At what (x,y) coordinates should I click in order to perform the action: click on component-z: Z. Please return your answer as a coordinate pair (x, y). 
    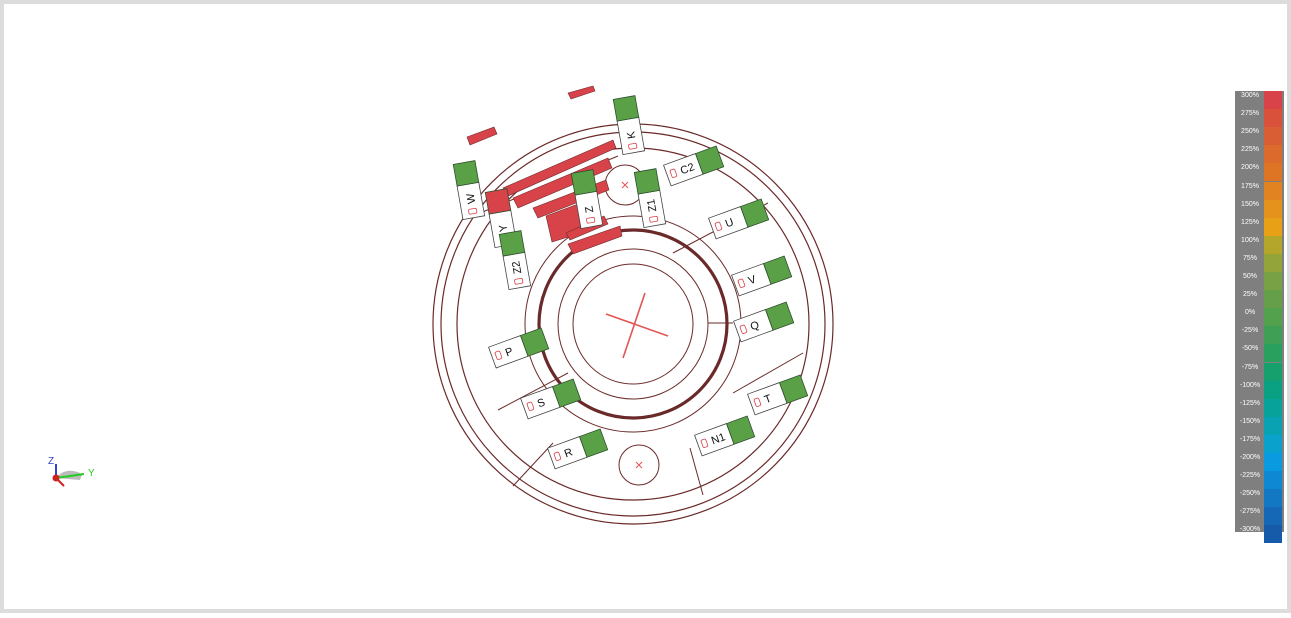
    Looking at the image, I should click on (587, 199).